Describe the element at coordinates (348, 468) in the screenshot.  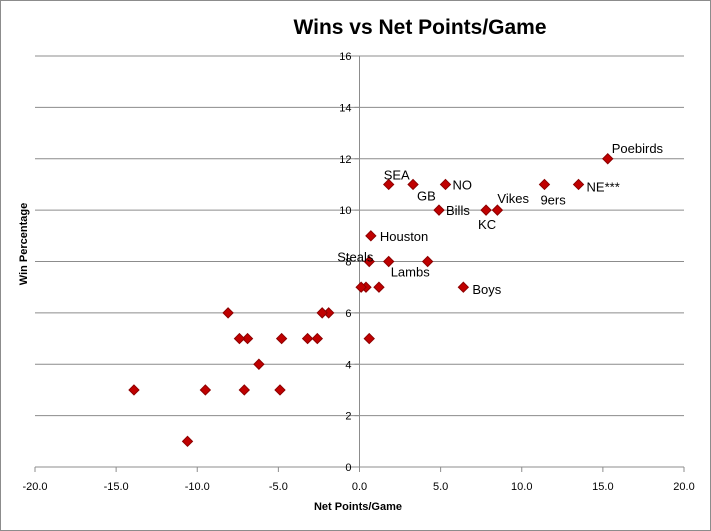
I see `y-tick-label: 0` at that location.